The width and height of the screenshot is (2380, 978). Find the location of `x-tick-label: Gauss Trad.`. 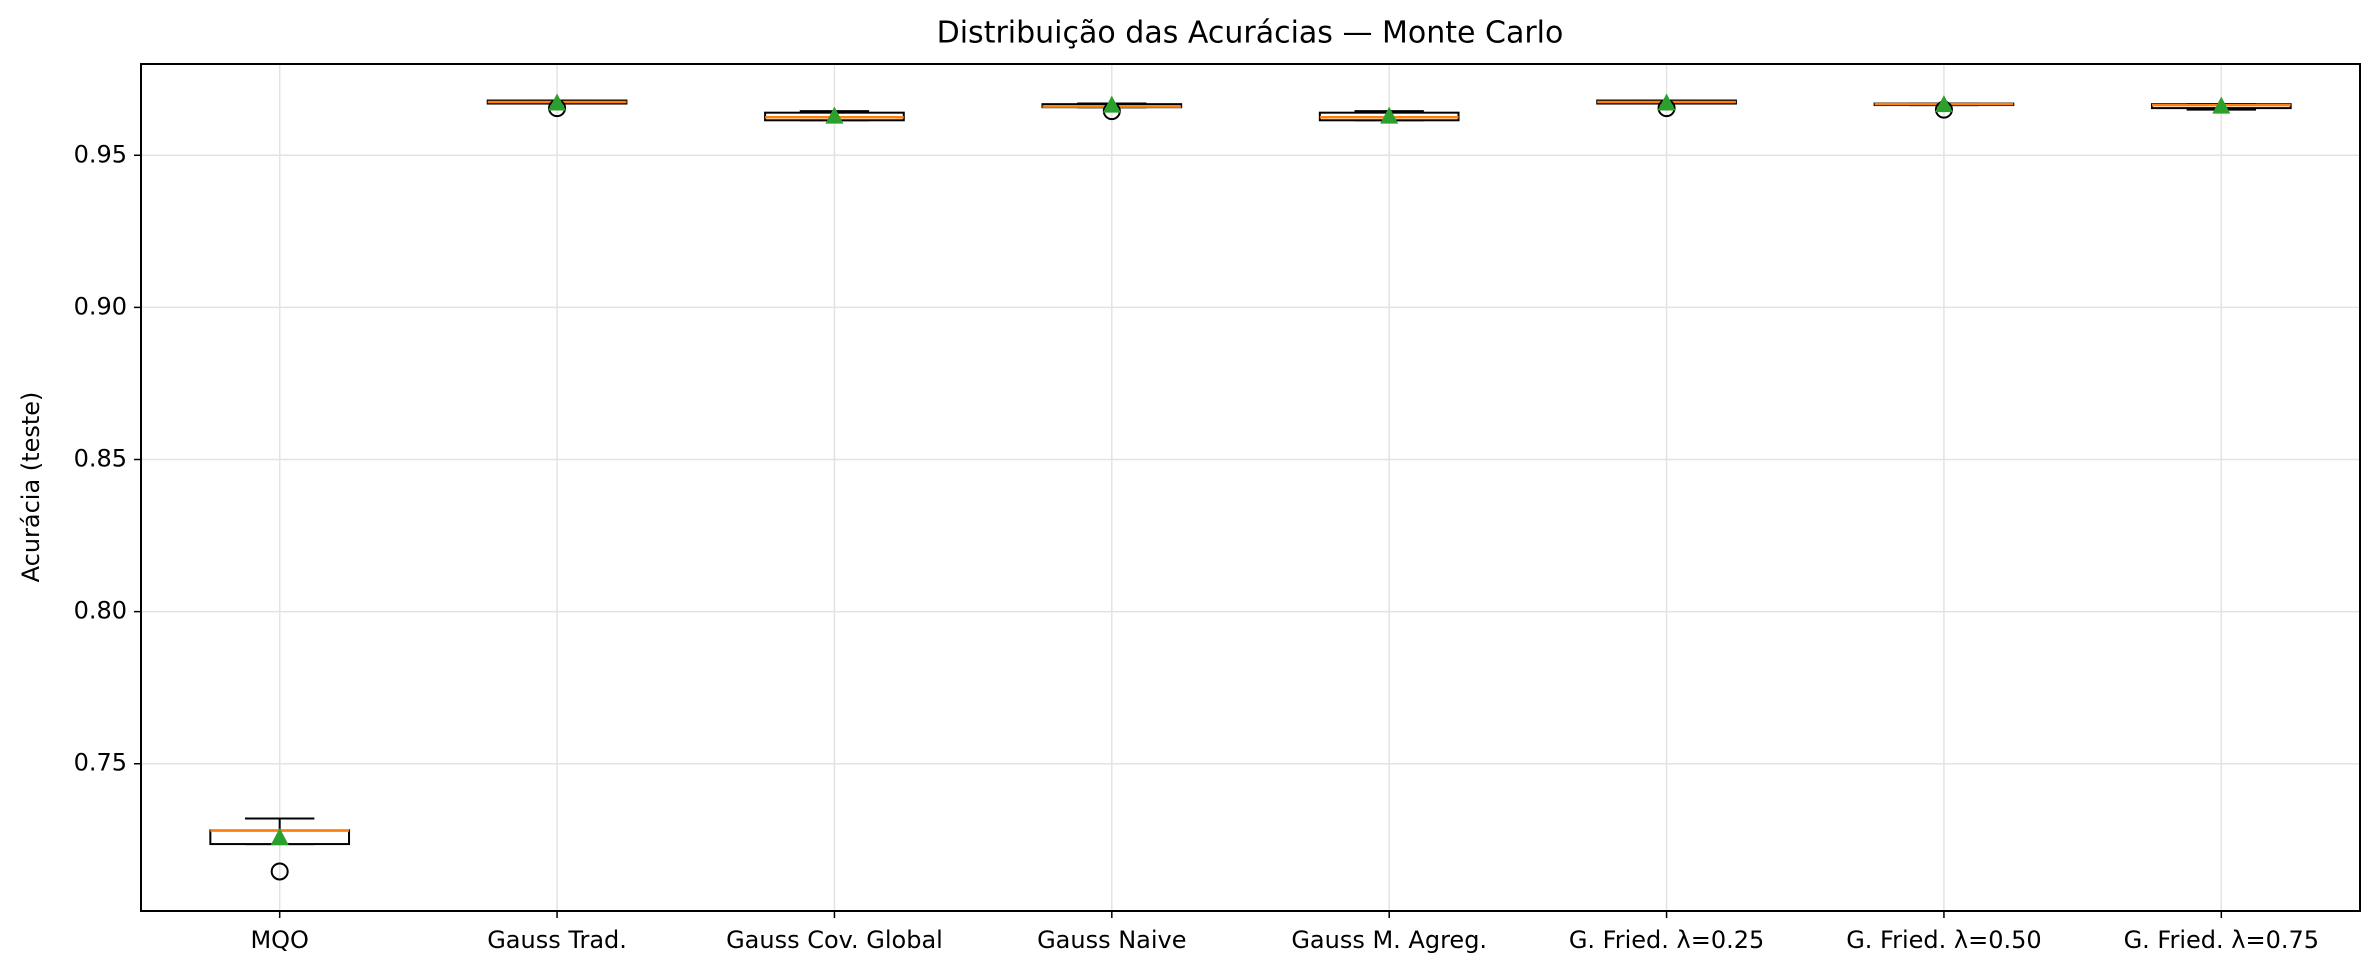

x-tick-label: Gauss Trad. is located at coordinates (557, 940).